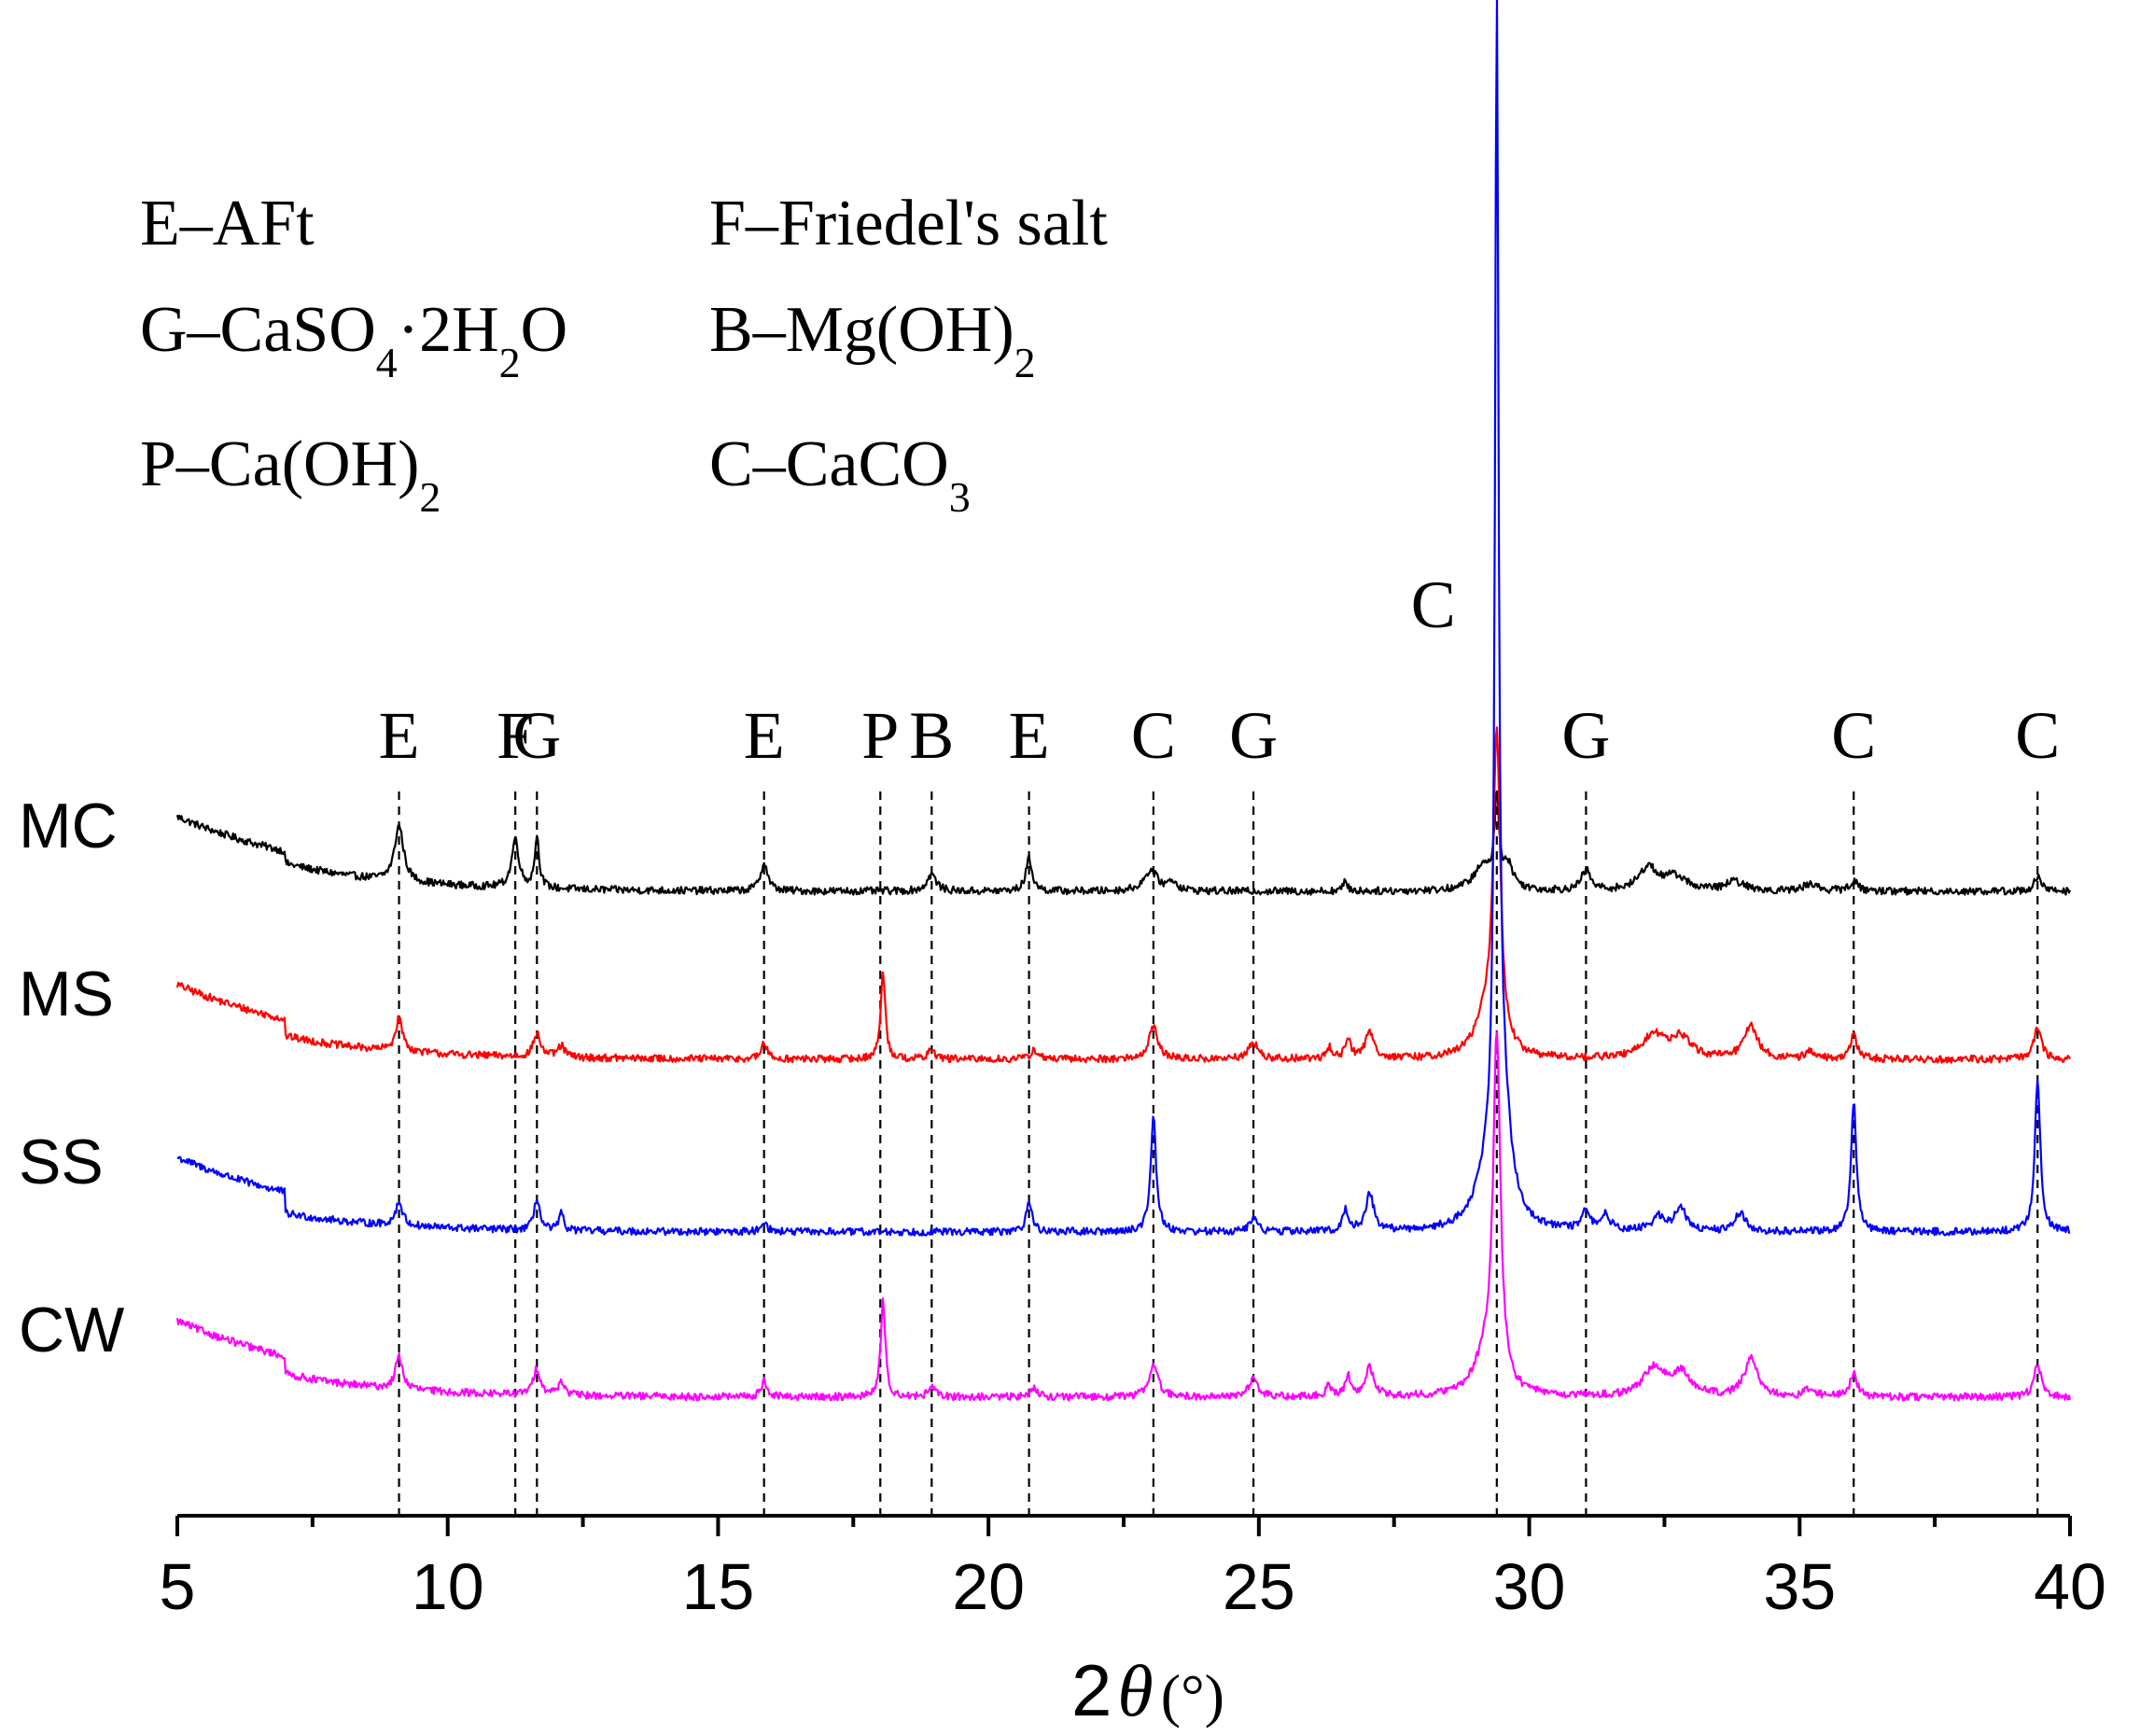 Image resolution: width=2140 pixels, height=1736 pixels. What do you see at coordinates (1148, 1690) in the screenshot?
I see `x-axis-title: 2θ (°)` at bounding box center [1148, 1690].